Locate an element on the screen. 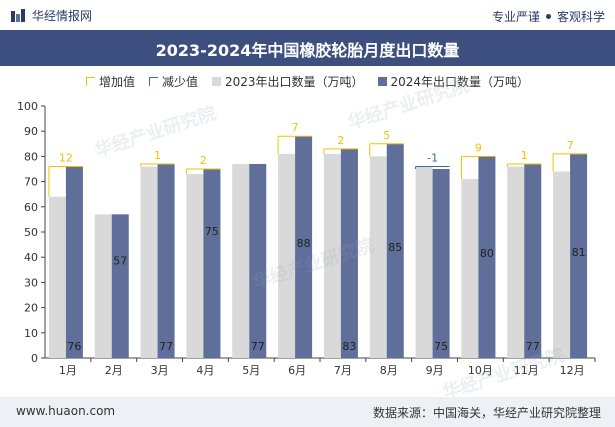 The height and width of the screenshot is (427, 615). dot-icon is located at coordinates (548, 16).